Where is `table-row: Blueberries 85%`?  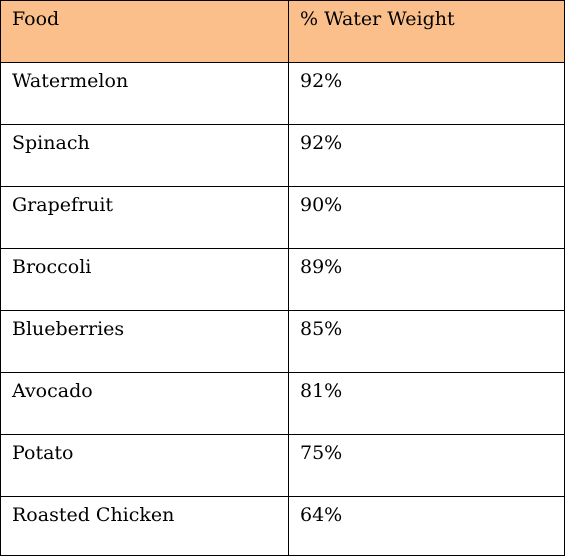
table-row: Blueberries 85% is located at coordinates (282, 341).